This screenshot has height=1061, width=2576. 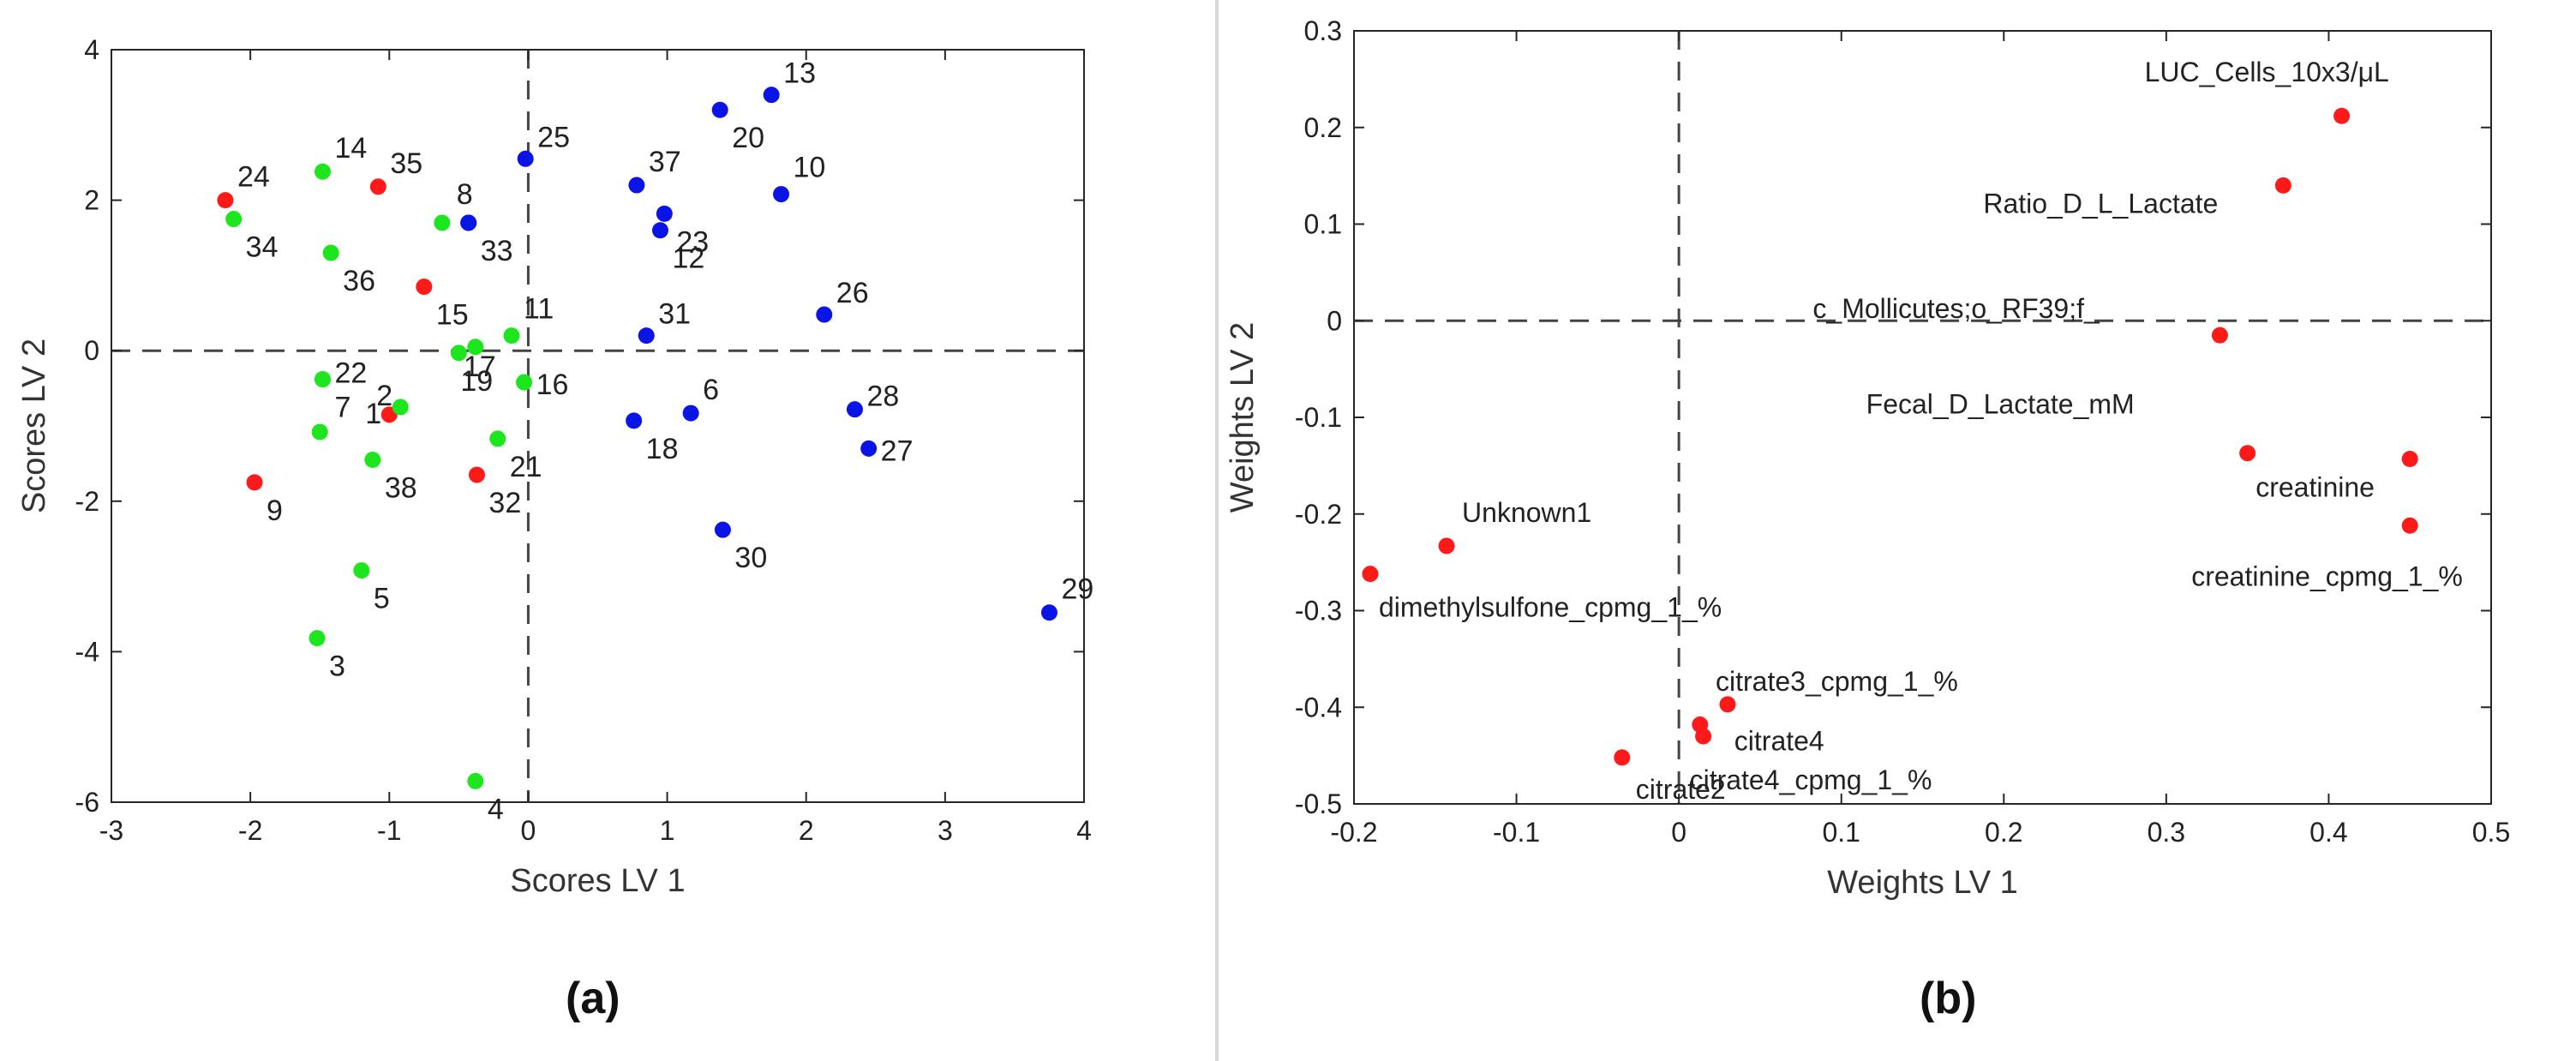 I want to click on x-tick-label: 4, so click(x=1084, y=830).